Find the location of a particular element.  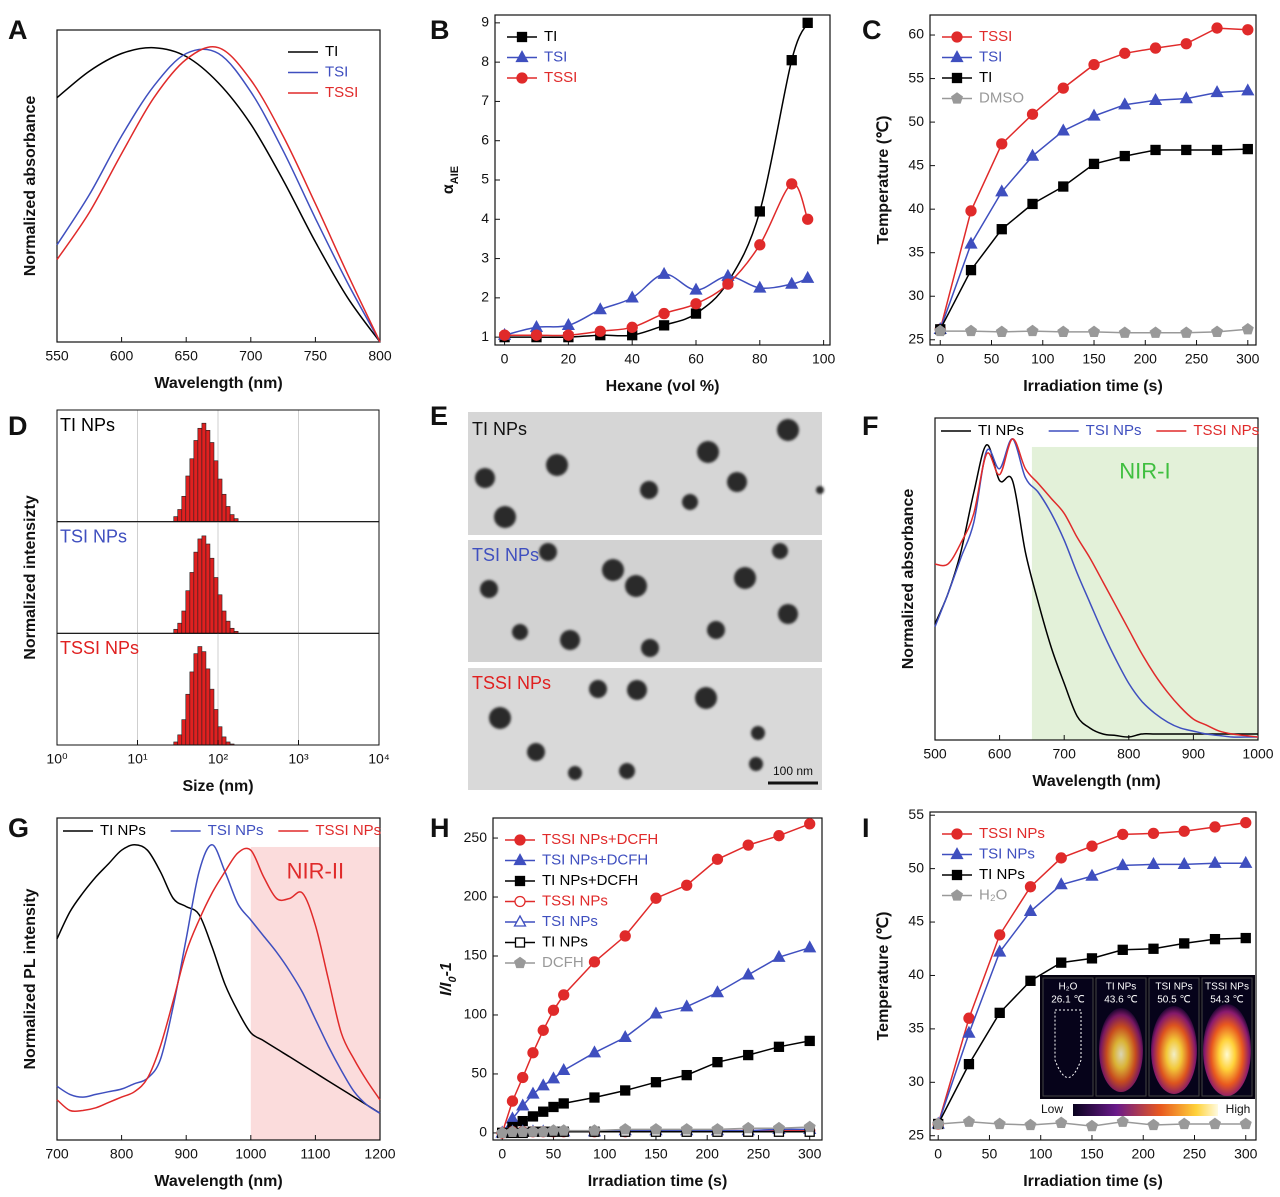

y-tick-label: 45 is located at coordinates (916, 164).